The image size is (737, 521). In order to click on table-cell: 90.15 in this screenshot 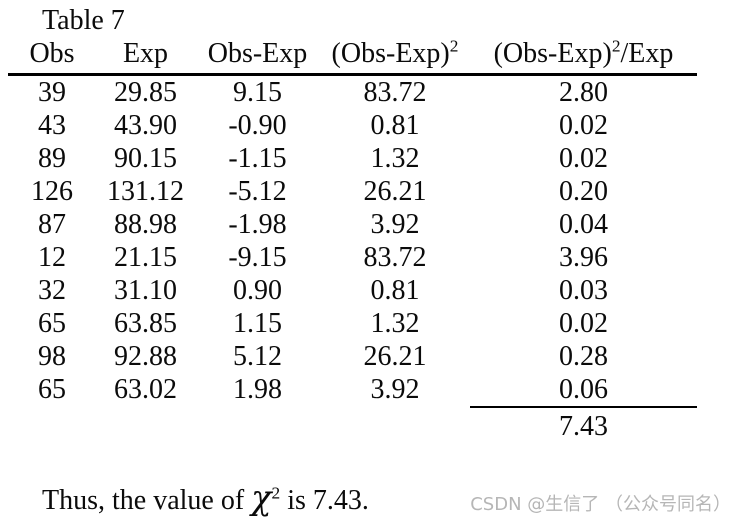, I will do `click(145, 158)`.